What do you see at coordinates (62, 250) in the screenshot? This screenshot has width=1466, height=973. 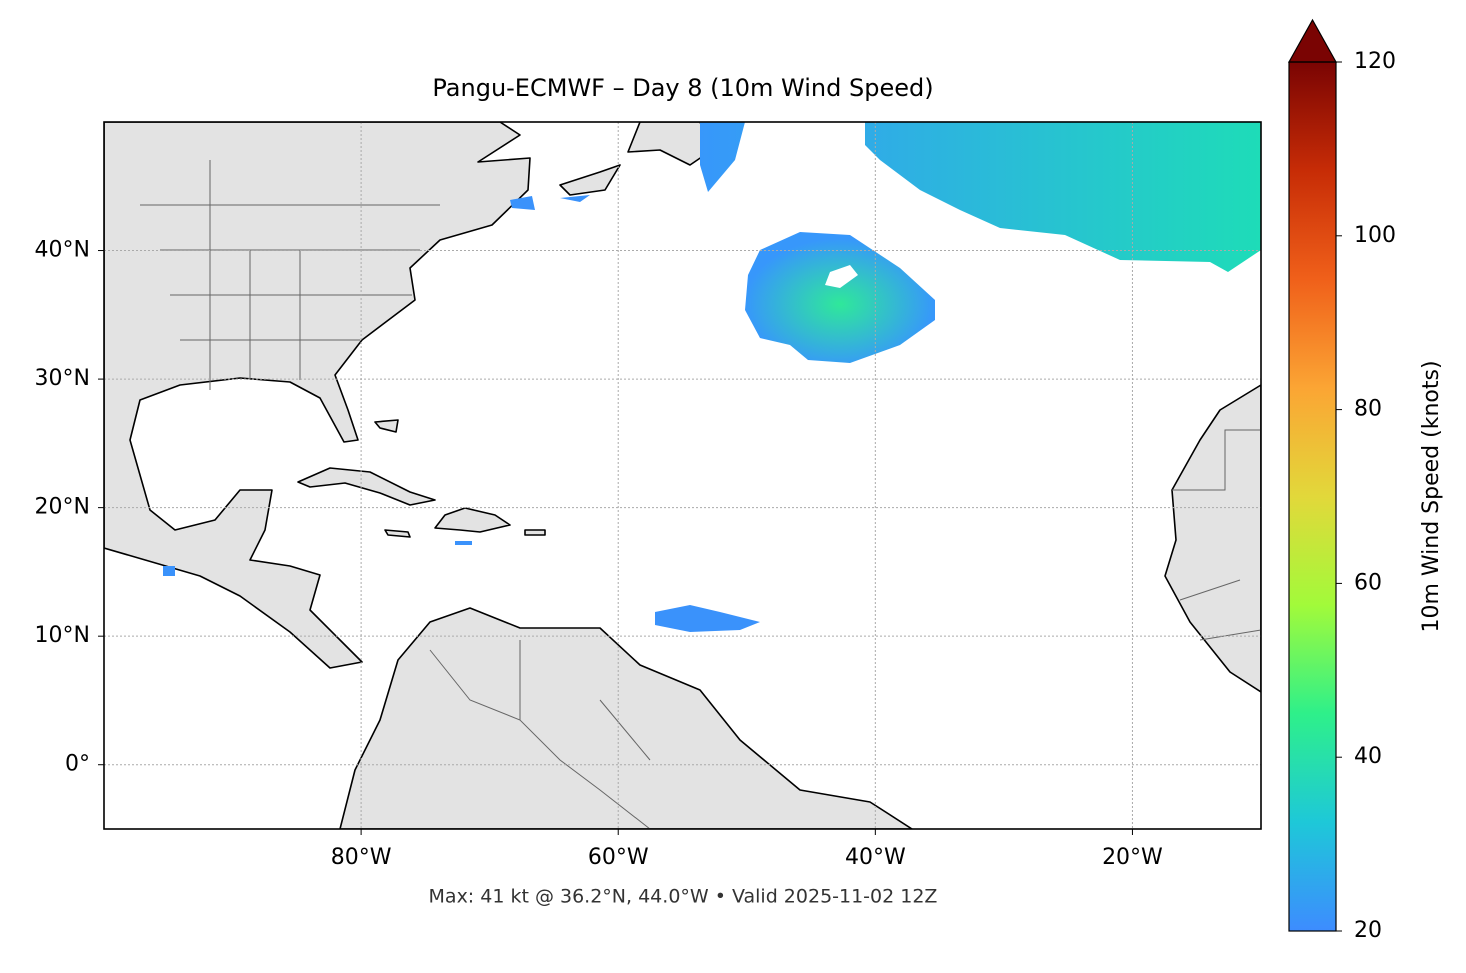 I see `y-tick-label: 40°N` at bounding box center [62, 250].